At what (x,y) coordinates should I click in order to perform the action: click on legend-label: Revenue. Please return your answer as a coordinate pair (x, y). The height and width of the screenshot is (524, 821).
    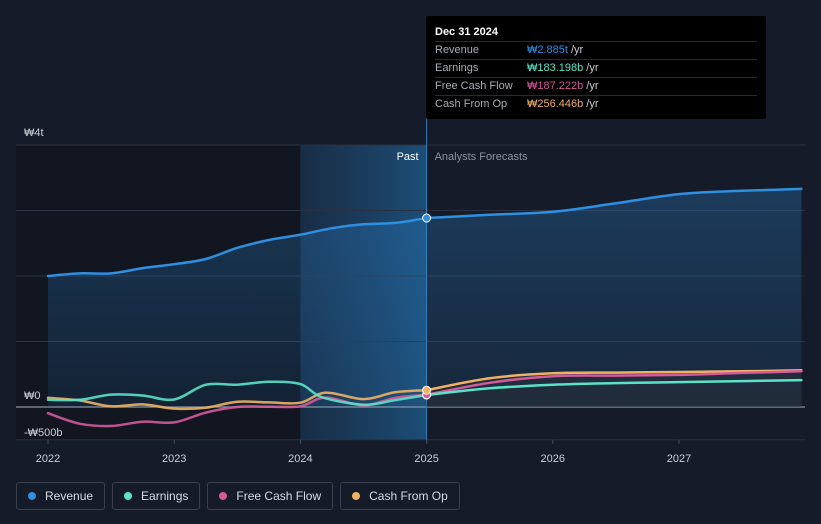
    Looking at the image, I should click on (69, 496).